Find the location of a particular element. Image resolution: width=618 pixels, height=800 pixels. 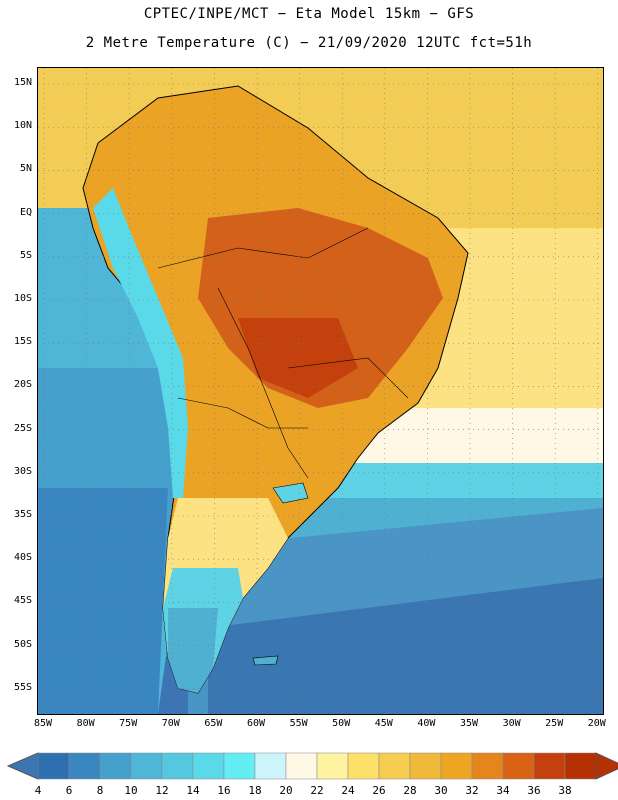

title-line-1: CPTEC/INPE/MCT − Eta Model 15km − GFS is located at coordinates (309, 14).